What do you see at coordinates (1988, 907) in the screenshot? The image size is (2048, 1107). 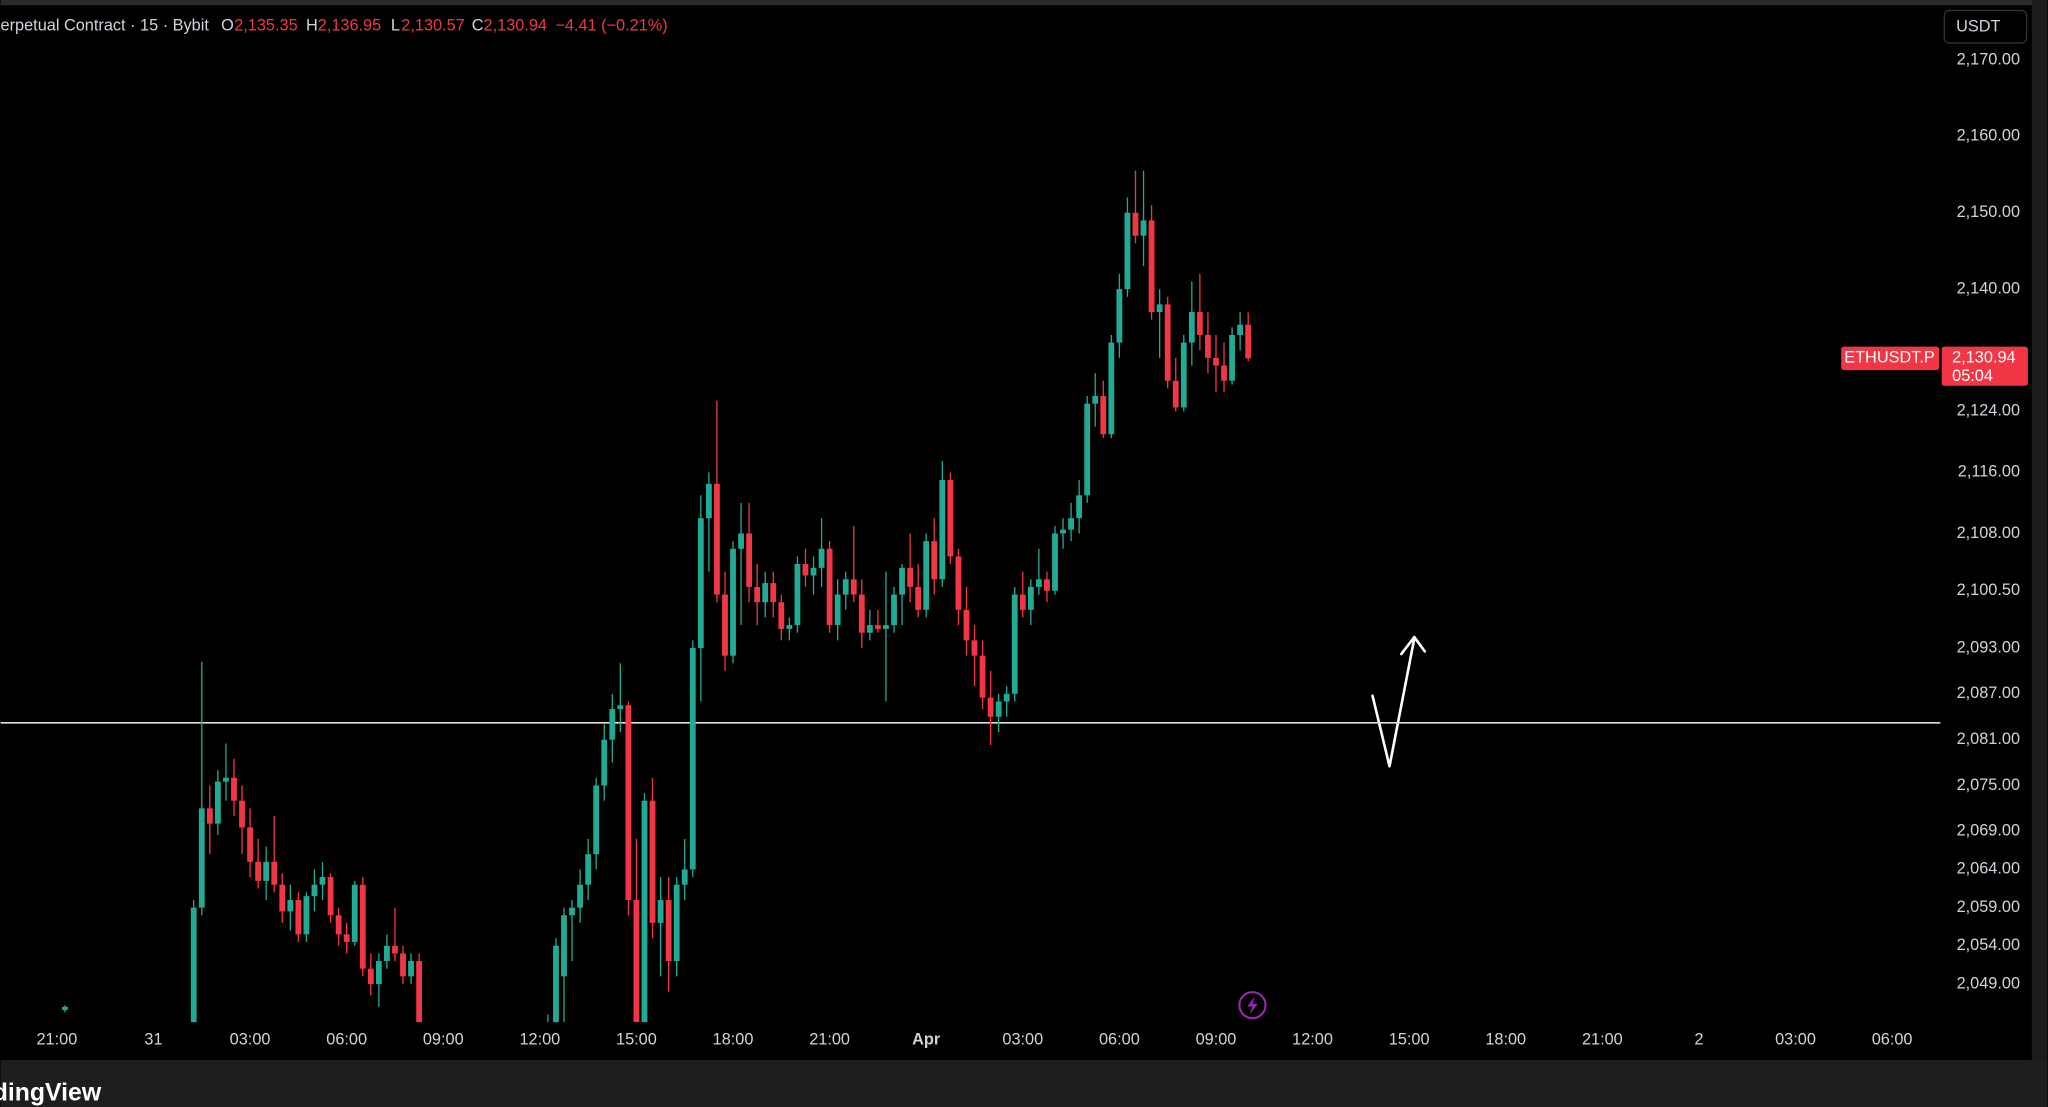 I see `y-tick-label: 2,059.00` at bounding box center [1988, 907].